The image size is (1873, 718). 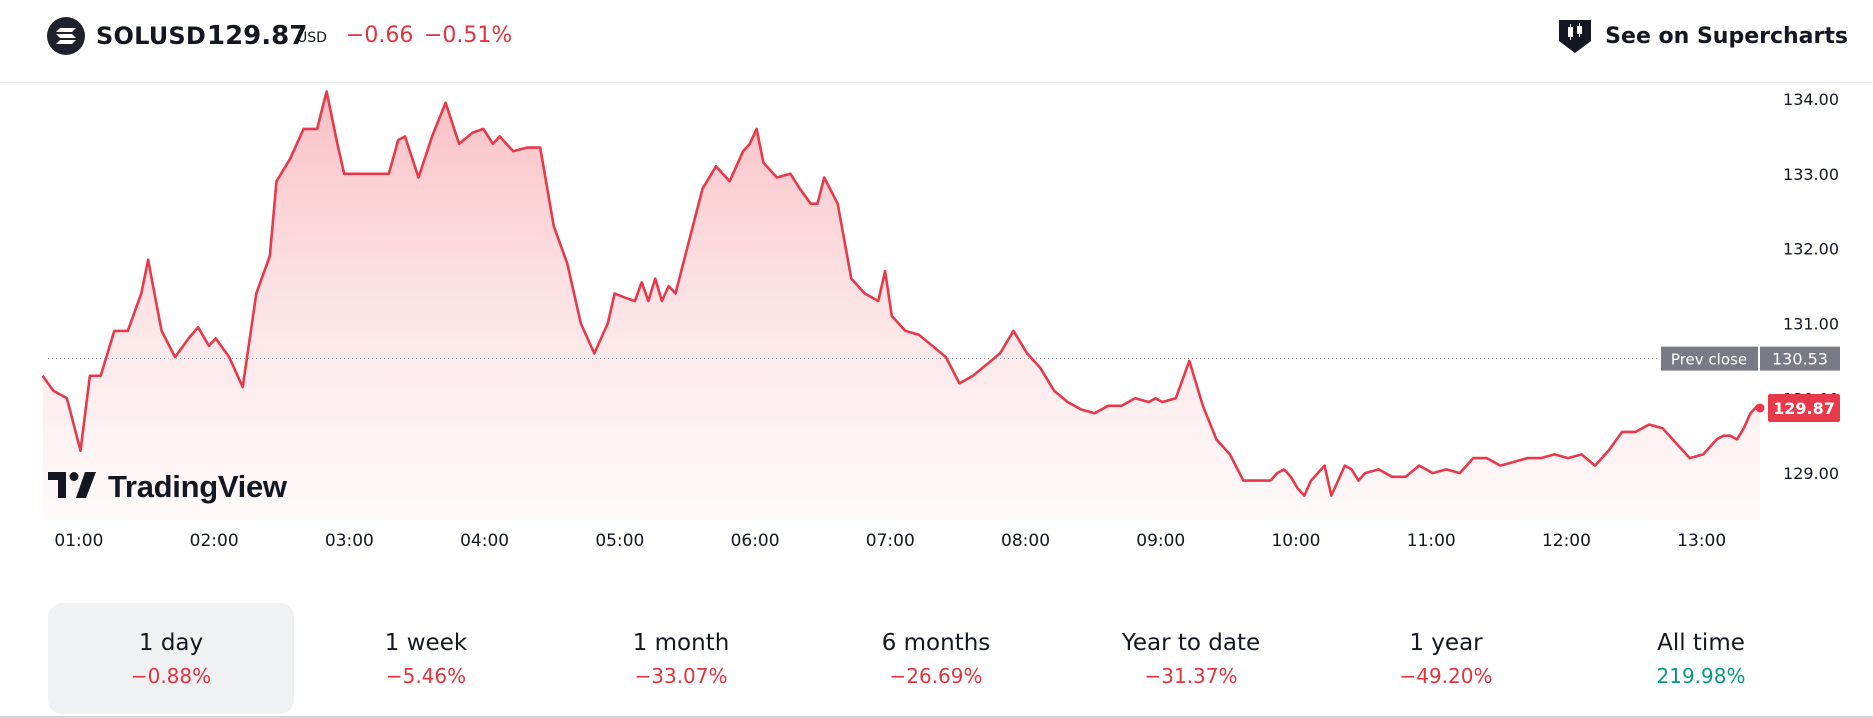 I want to click on bottom-divider, so click(x=936, y=717).